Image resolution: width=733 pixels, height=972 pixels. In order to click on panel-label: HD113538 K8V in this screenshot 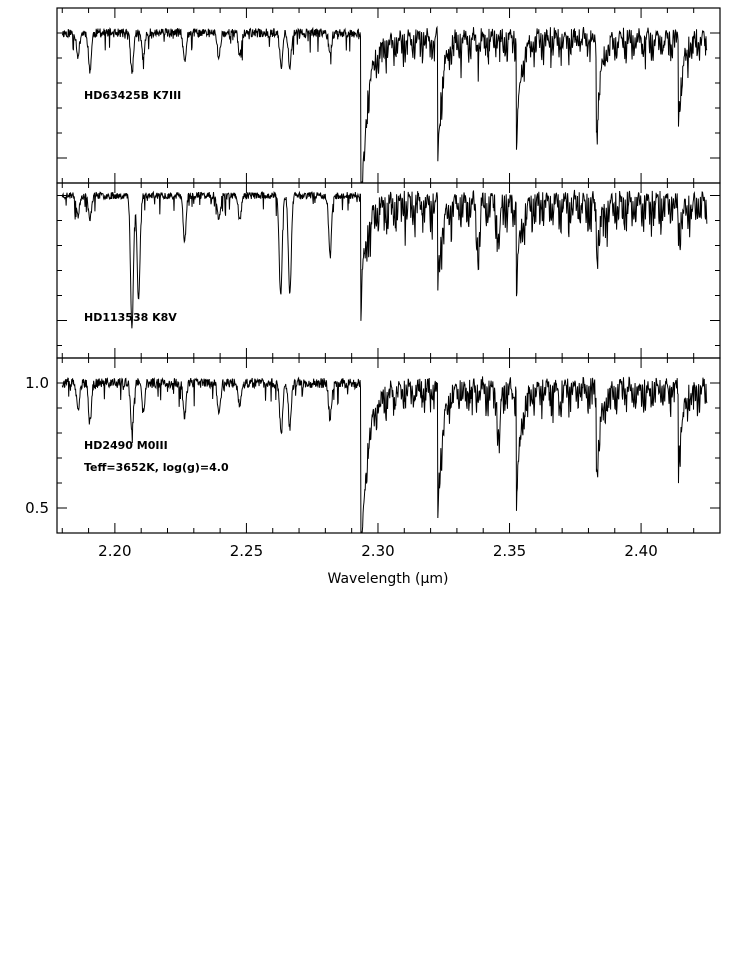, I will do `click(130, 317)`.